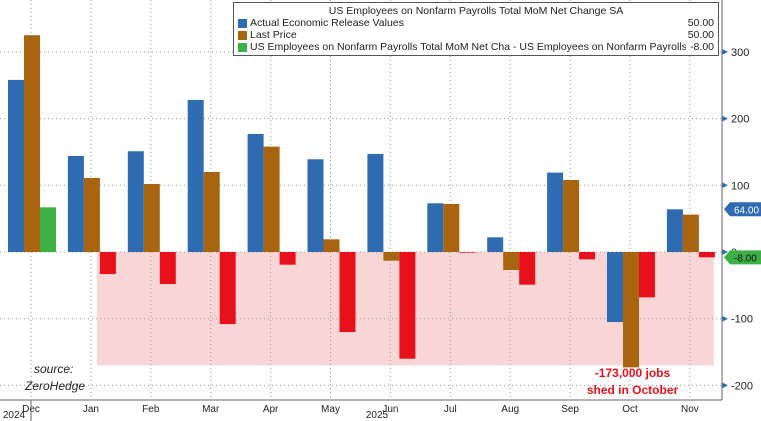 The image size is (761, 421). I want to click on bar-us-dec, so click(48, 229).